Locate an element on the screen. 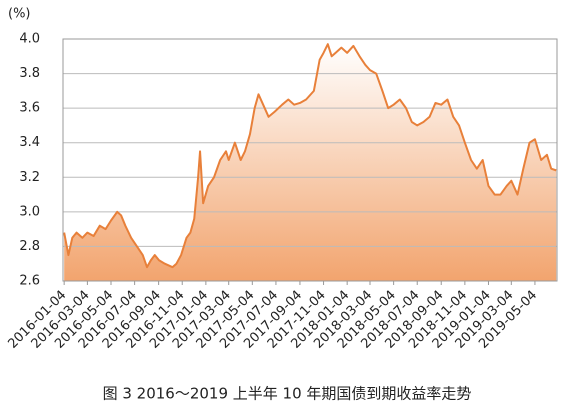 The image size is (575, 412). y-tick-label: 3.6 is located at coordinates (29, 108).